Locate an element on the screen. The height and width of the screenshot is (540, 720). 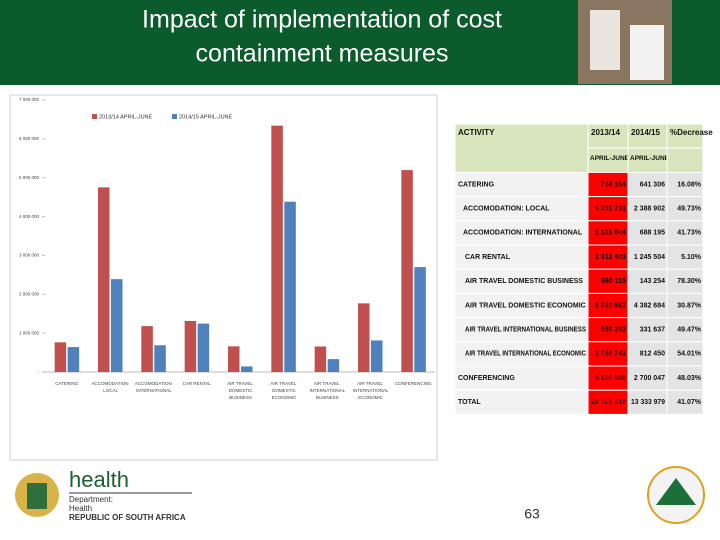
anniversary-logo-mark is located at coordinates (676, 491).